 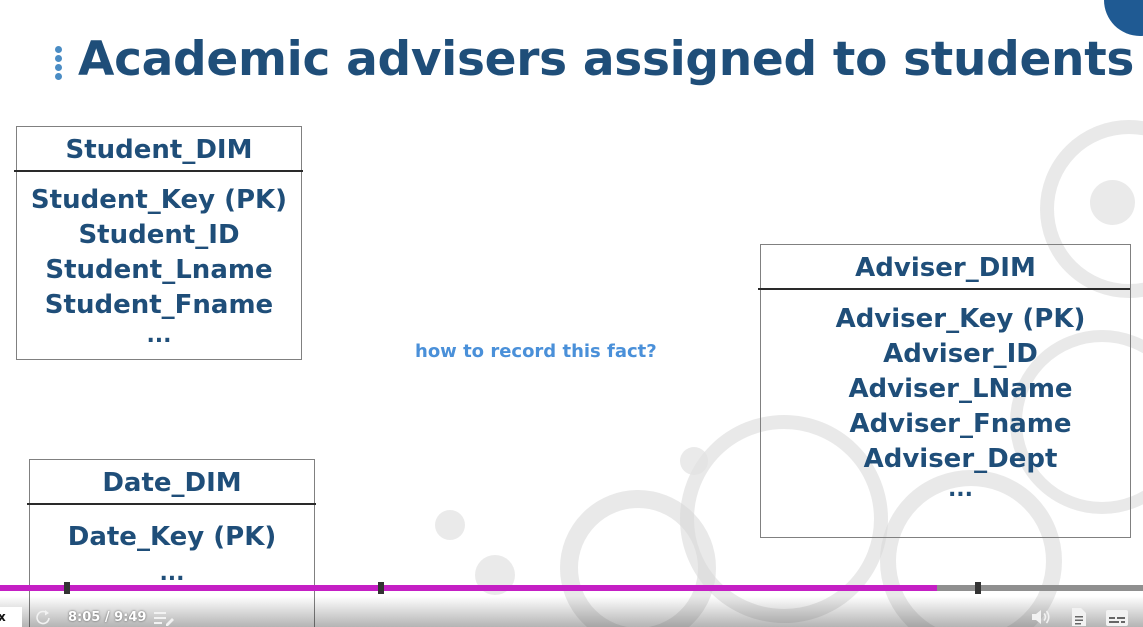 What do you see at coordinates (11, 617) in the screenshot?
I see `corner-badge: x` at bounding box center [11, 617].